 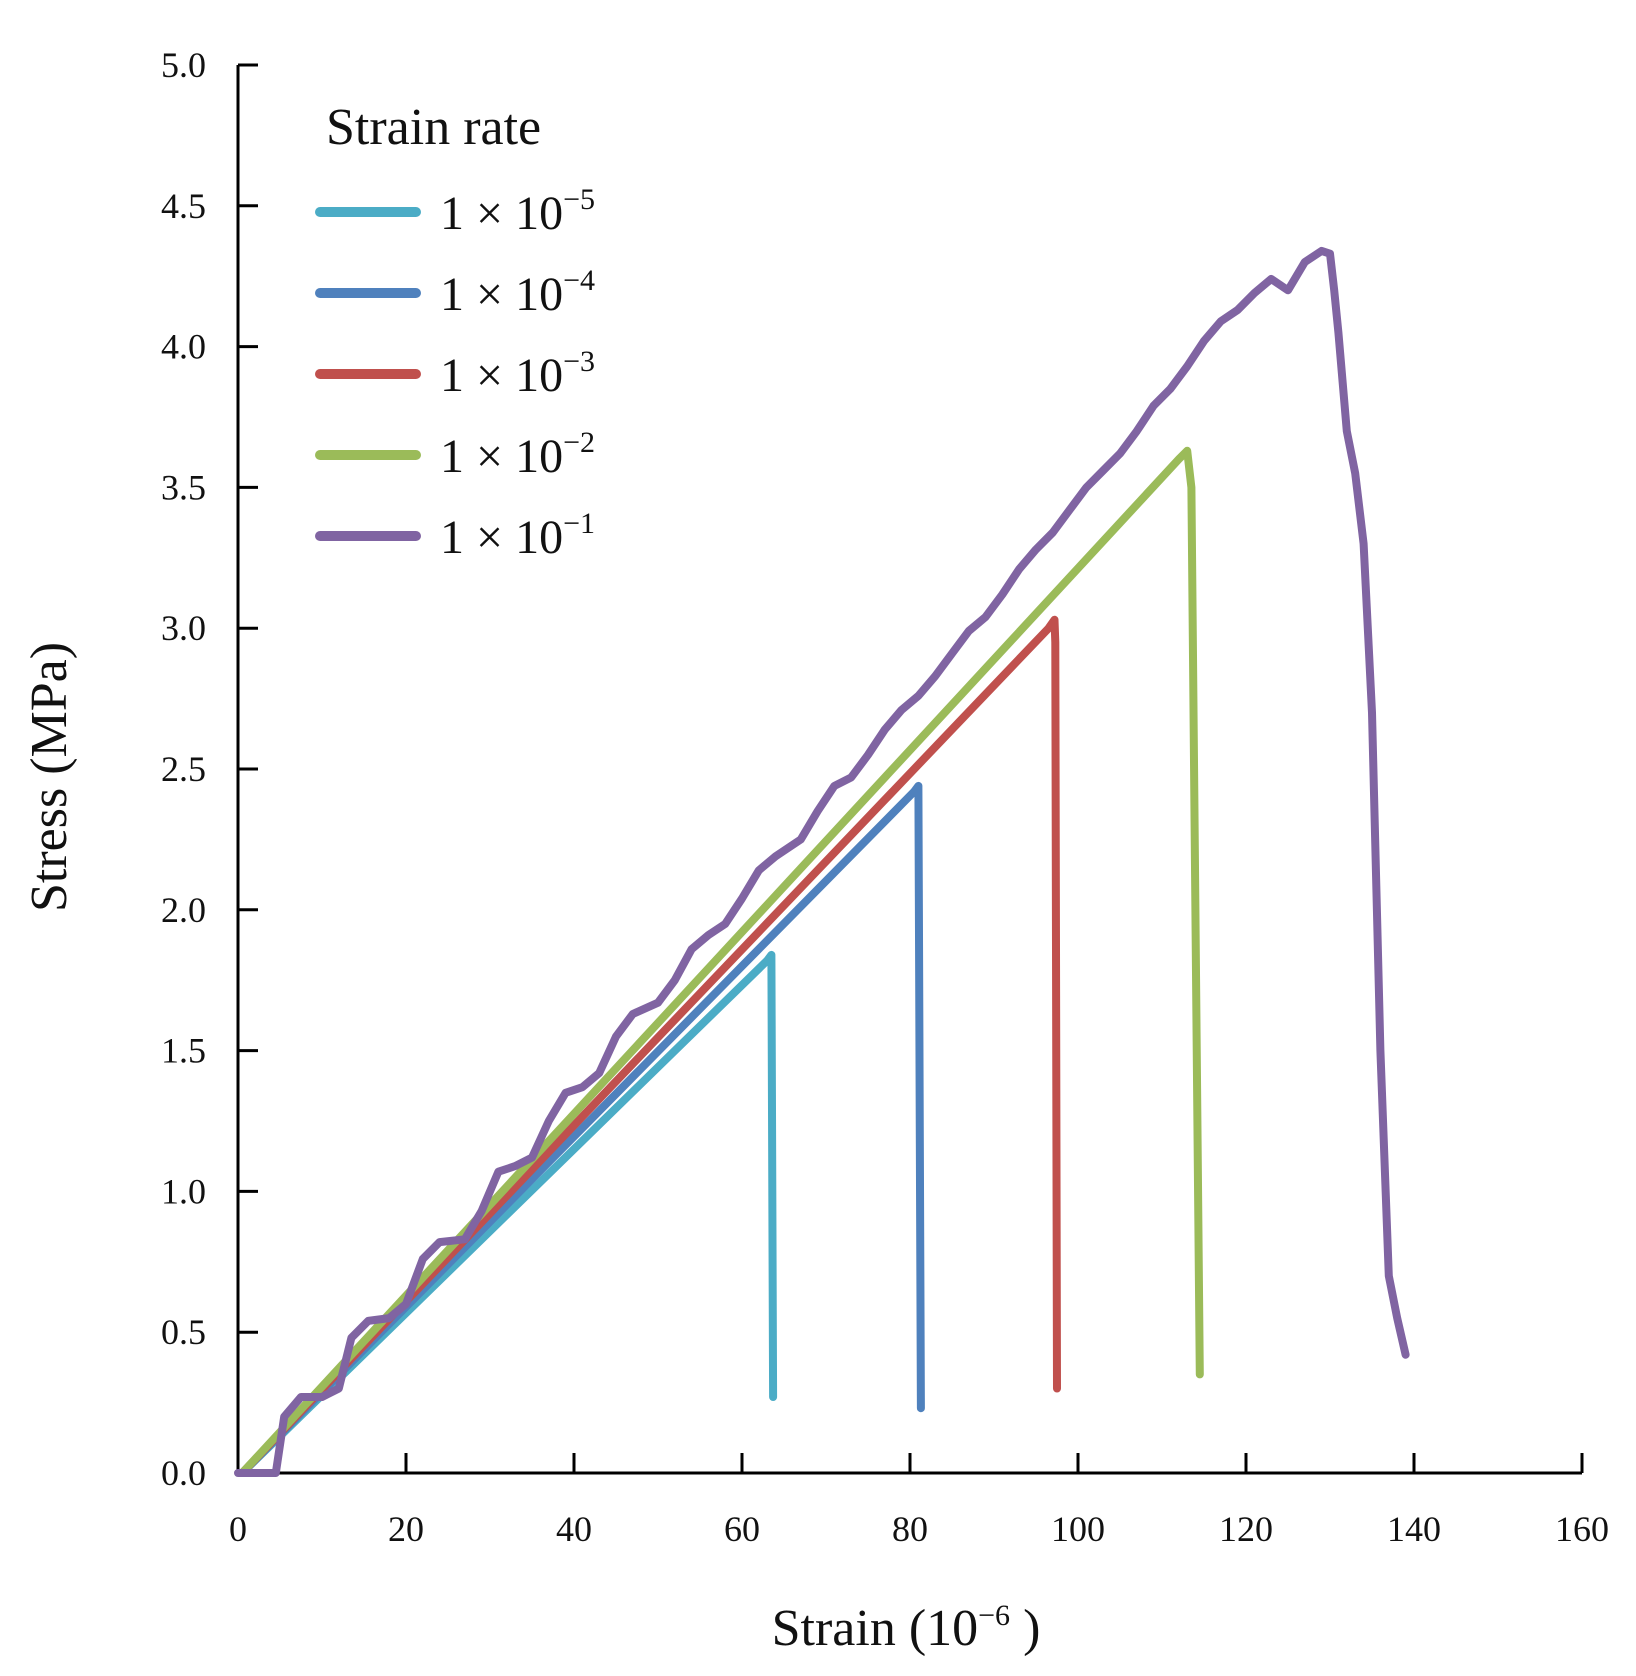 What do you see at coordinates (183, 1051) in the screenshot?
I see `y-tick-label: 1.5` at bounding box center [183, 1051].